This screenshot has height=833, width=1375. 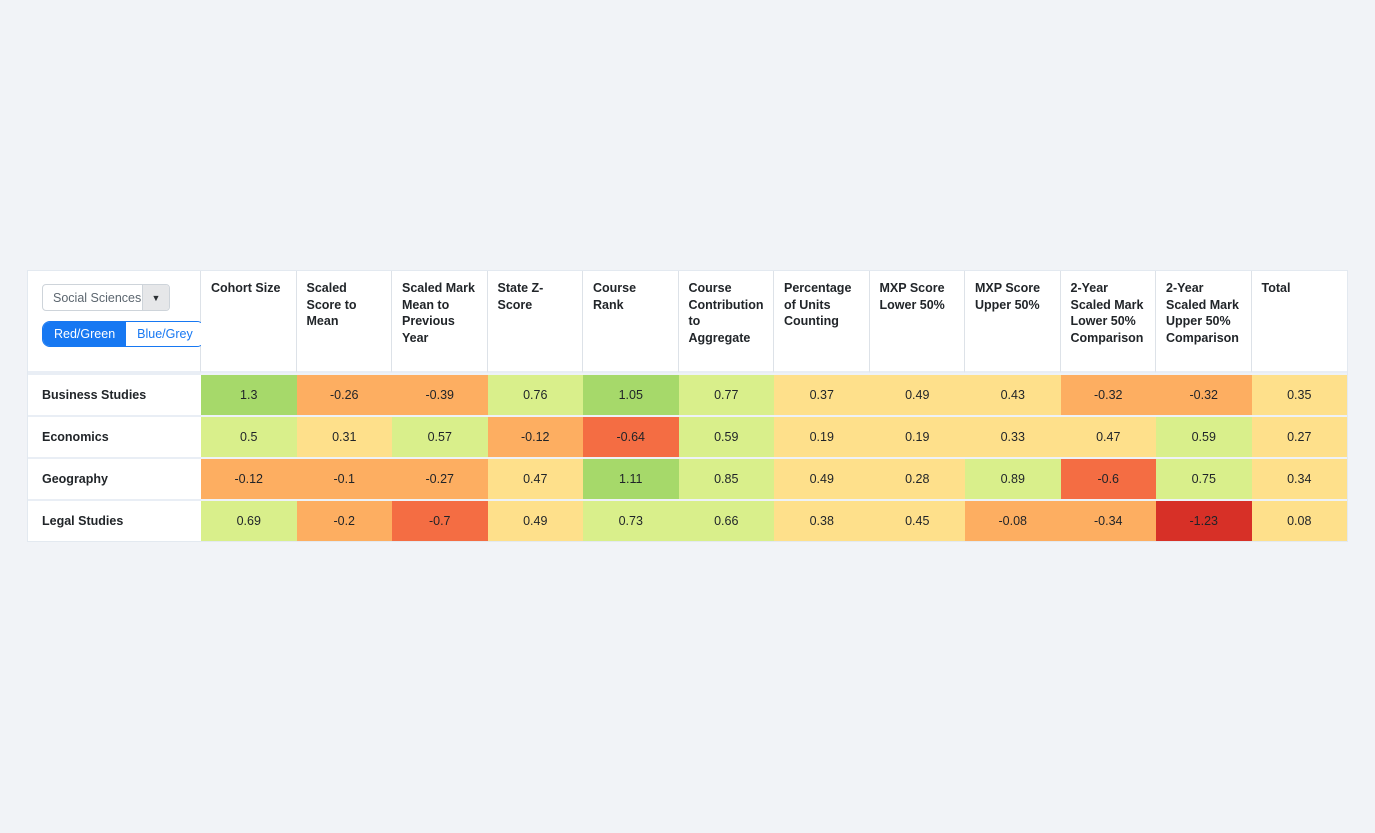 What do you see at coordinates (1299, 322) in the screenshot?
I see `column-header: Total` at bounding box center [1299, 322].